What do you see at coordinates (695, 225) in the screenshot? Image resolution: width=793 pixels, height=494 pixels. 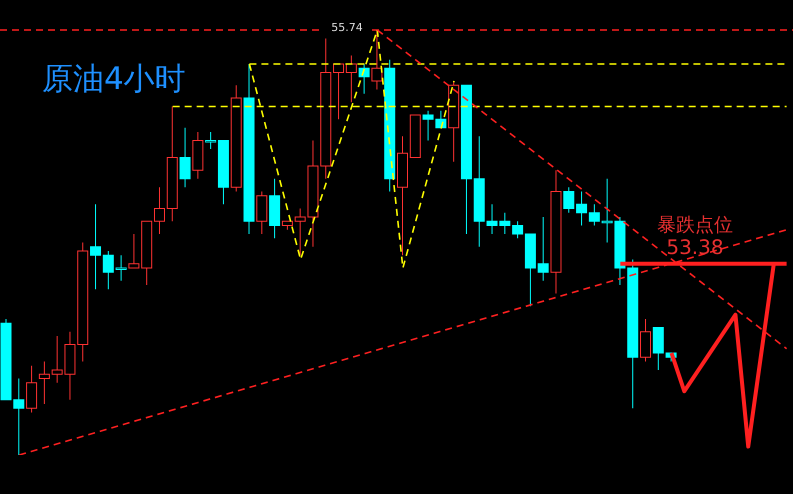 I see `annotation: 暴跌点位` at bounding box center [695, 225].